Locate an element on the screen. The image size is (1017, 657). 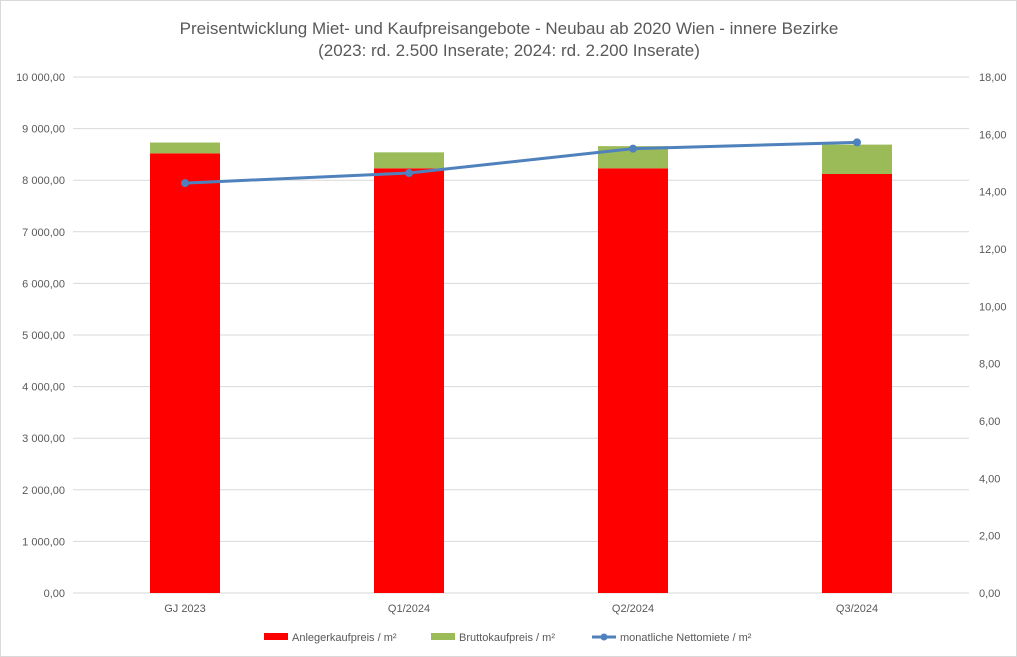
right-tick-label: 12,00 is located at coordinates (993, 250).